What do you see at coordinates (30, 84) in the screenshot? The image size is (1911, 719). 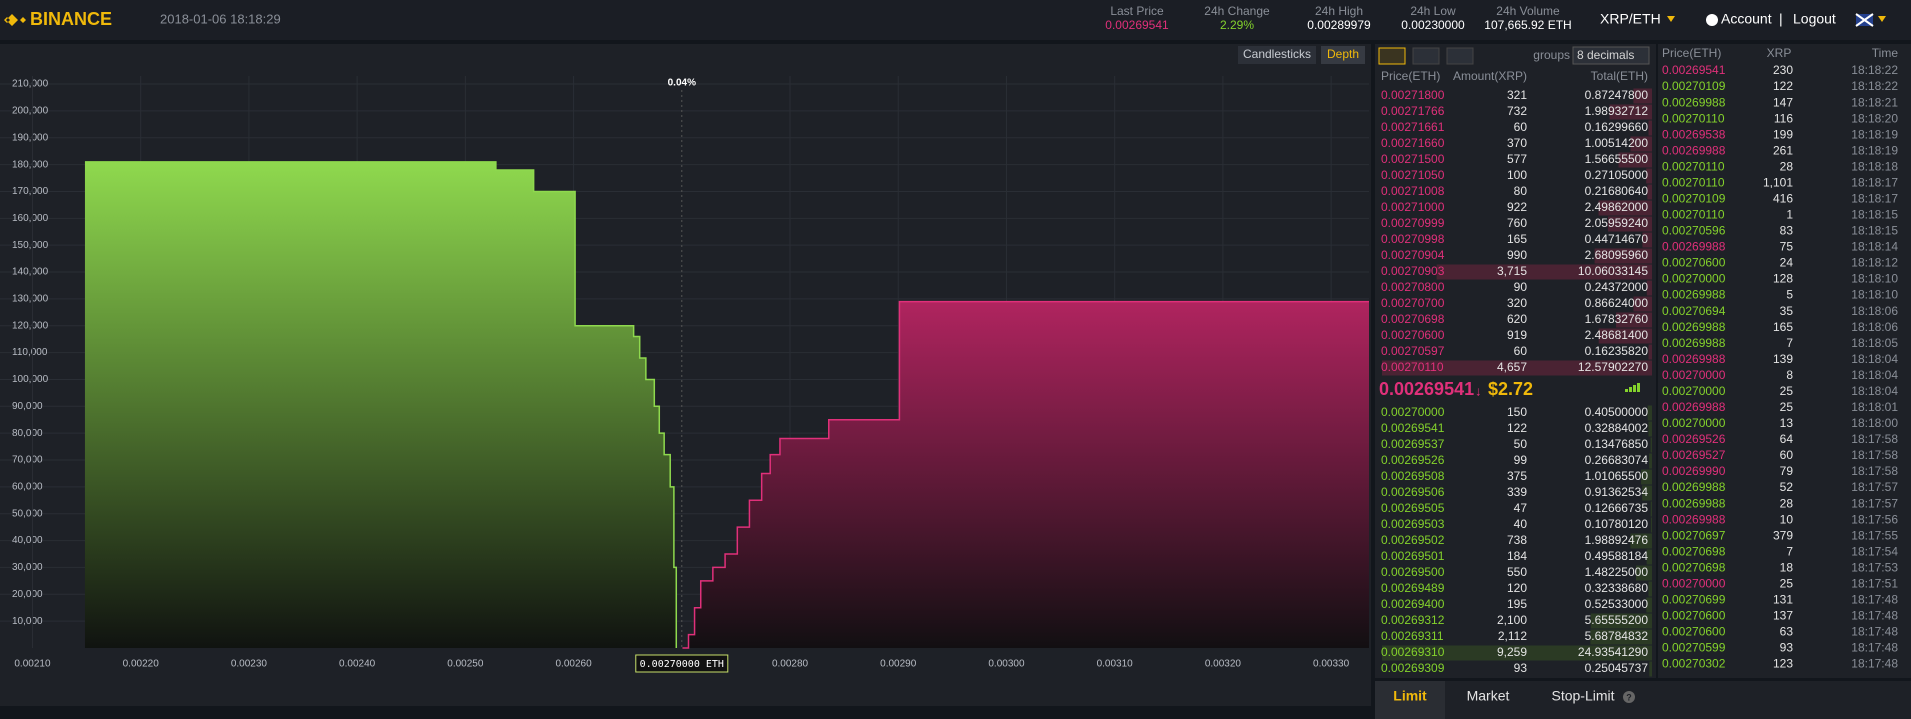 I see `y-tick-label: 210,000` at bounding box center [30, 84].